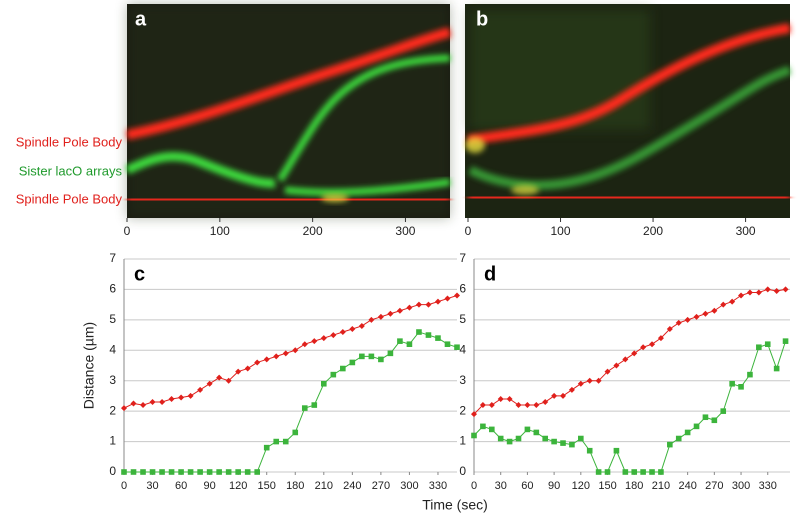 This screenshot has height=518, width=800. I want to click on y-tick-label: 5, so click(112, 319).